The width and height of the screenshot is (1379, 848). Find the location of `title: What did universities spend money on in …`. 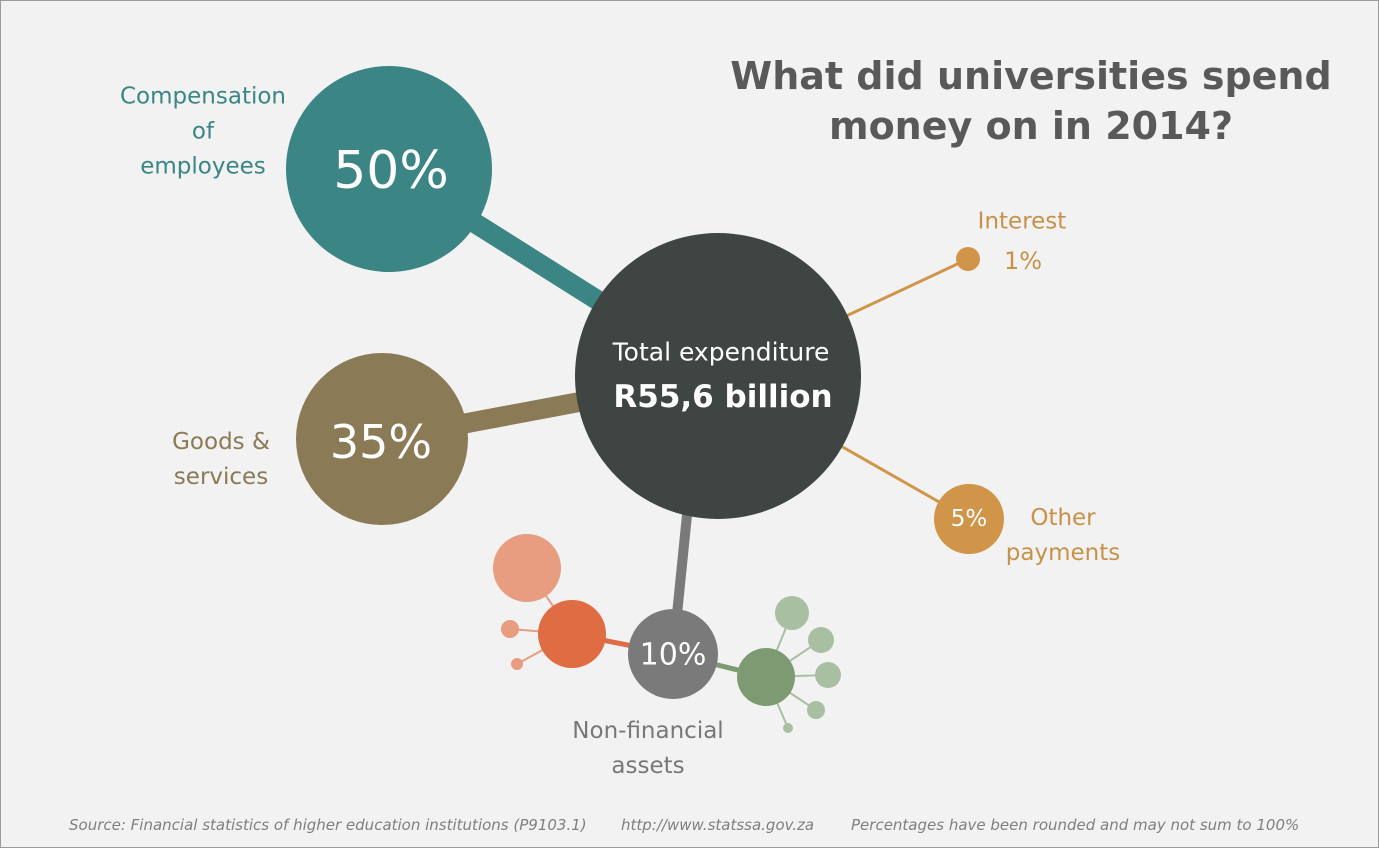

title: What did universities spend money on in … is located at coordinates (1031, 101).